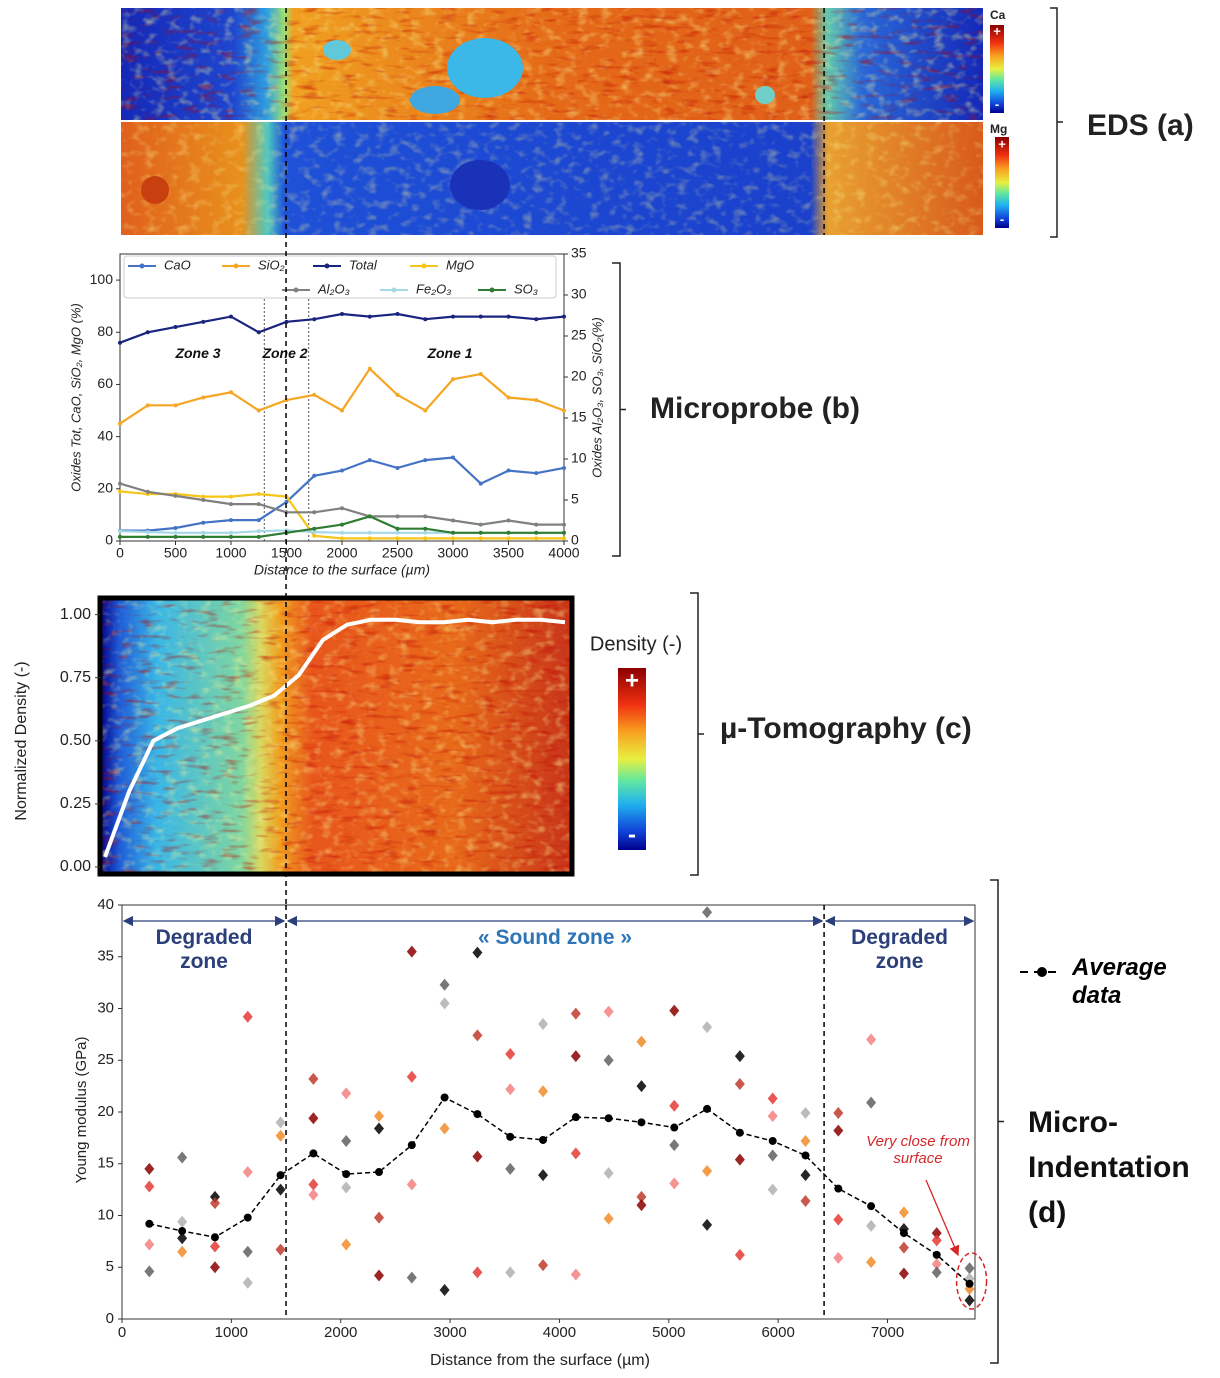 Image resolution: width=1220 pixels, height=1378 pixels. Describe the element at coordinates (1140, 125) in the screenshot. I see `panel-label: EDS (a)` at that location.